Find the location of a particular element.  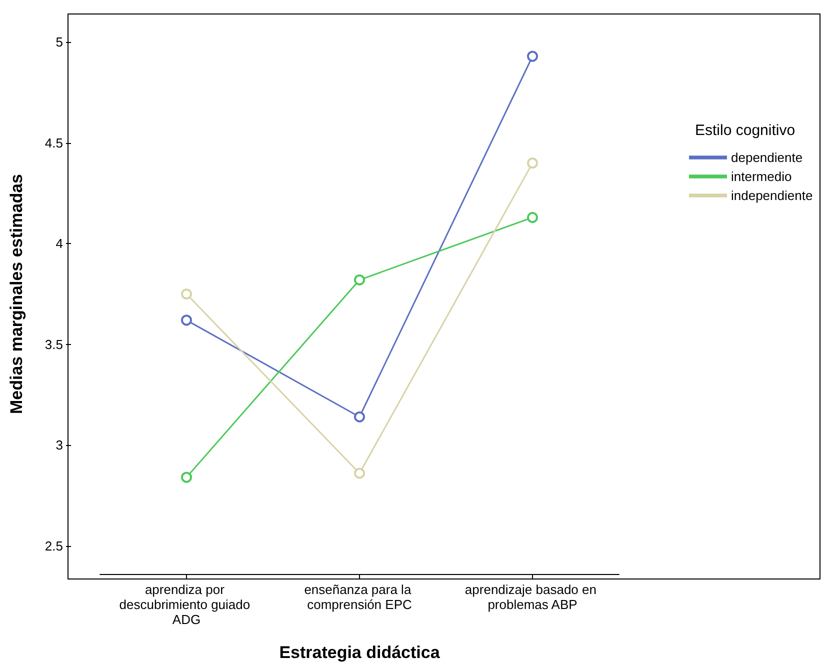

y-tick-label: 3.5 is located at coordinates (53, 344).